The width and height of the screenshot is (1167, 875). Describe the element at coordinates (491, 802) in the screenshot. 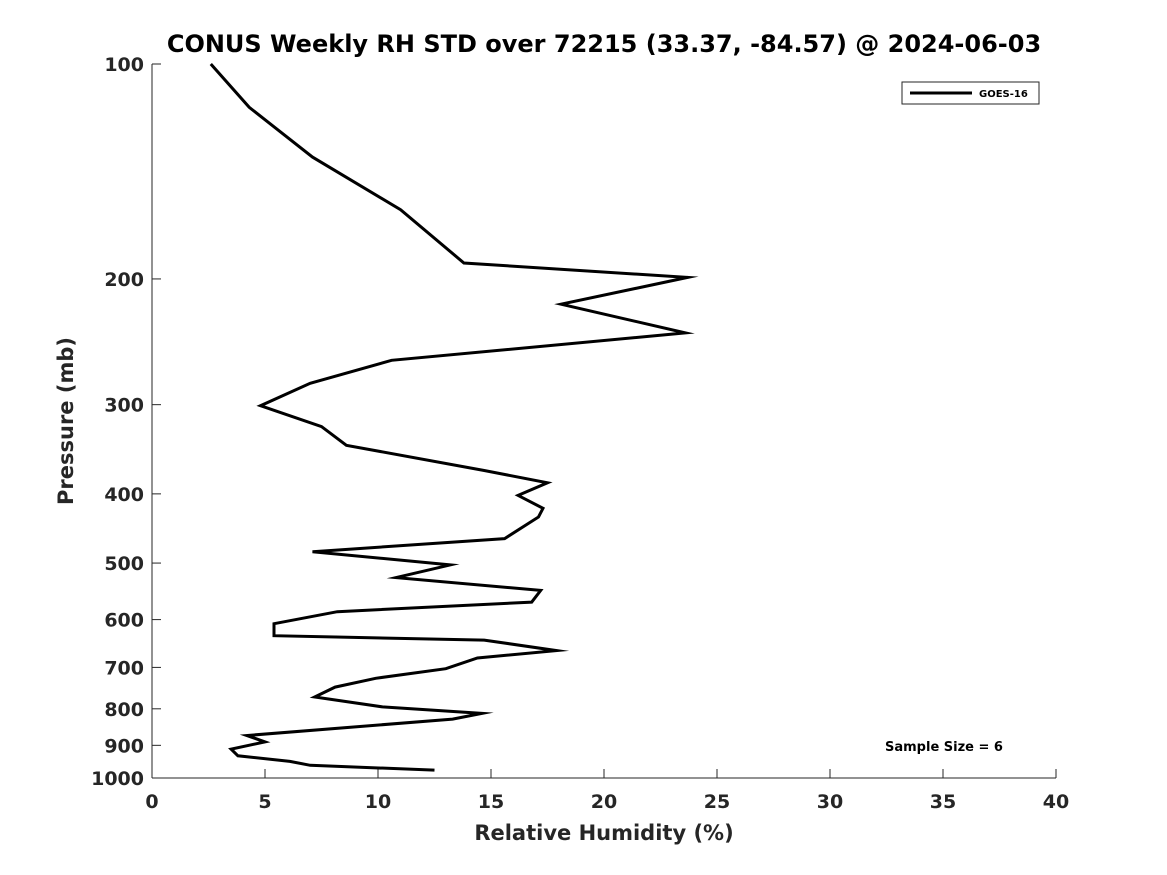

I see `x-tick-label: 15` at that location.